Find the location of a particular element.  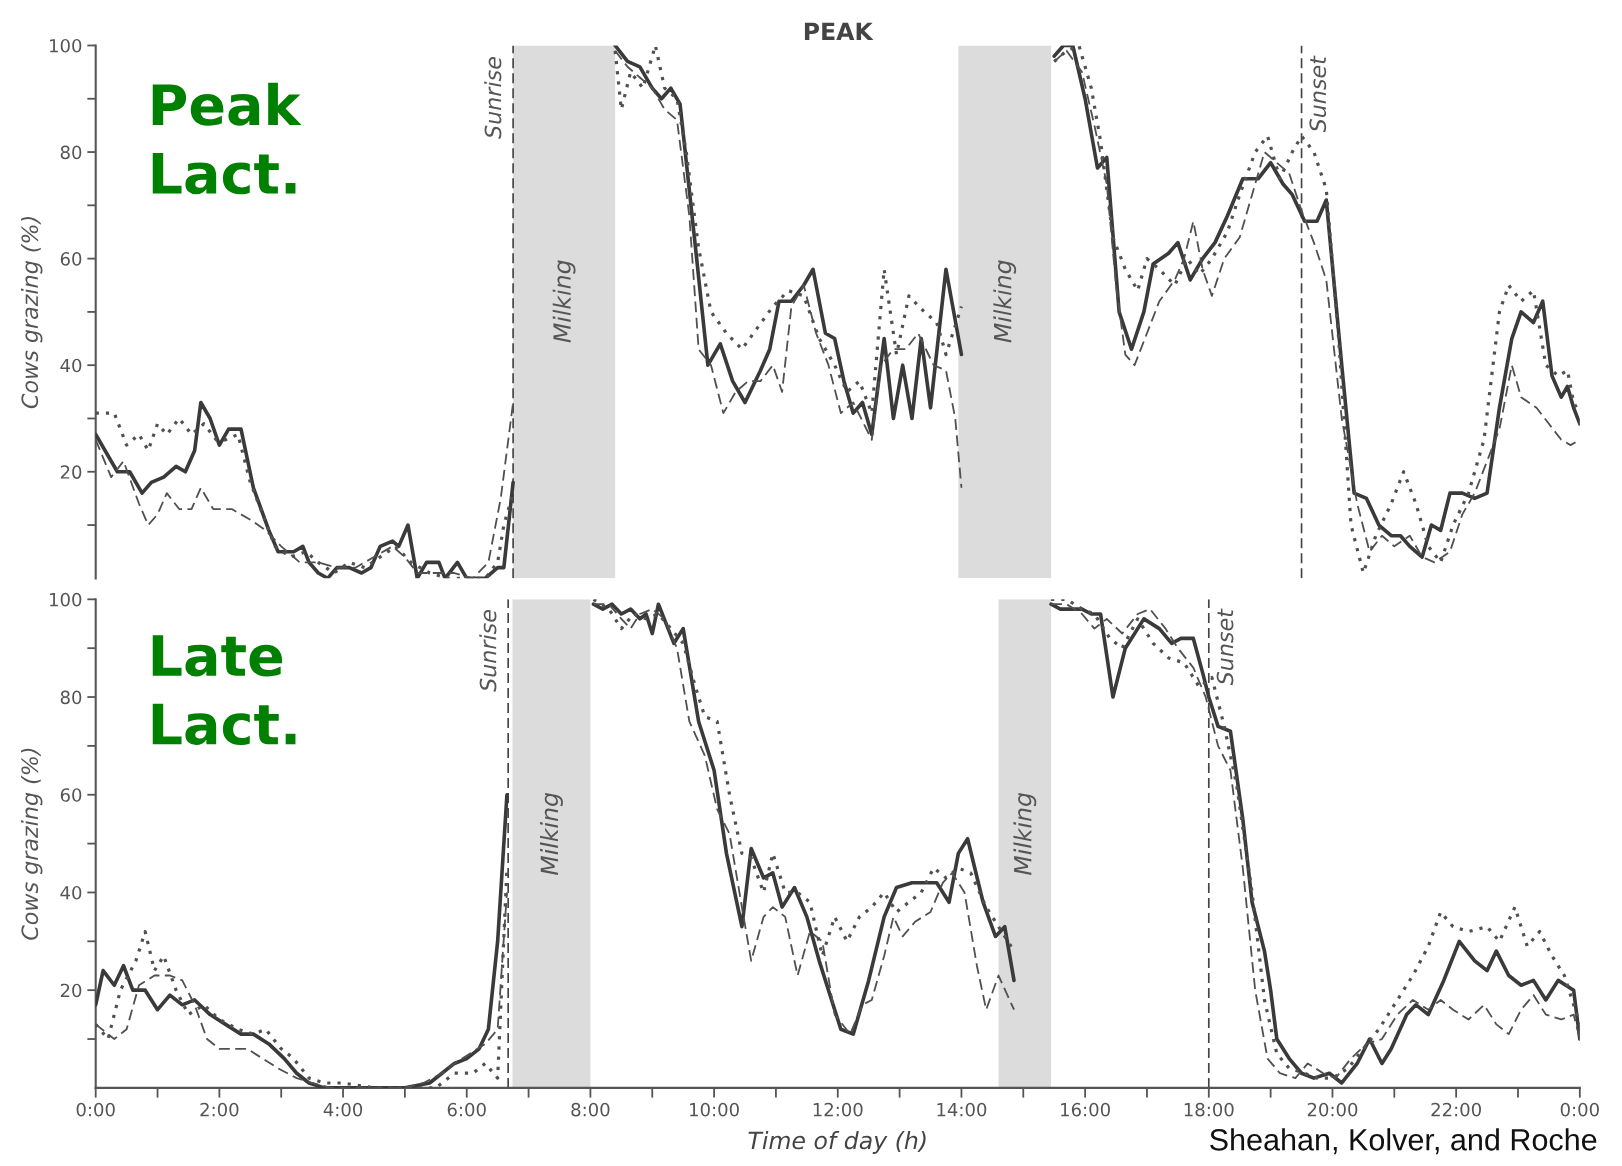

text: Sheahan, Kolver, and Roche is located at coordinates (1403, 1141).